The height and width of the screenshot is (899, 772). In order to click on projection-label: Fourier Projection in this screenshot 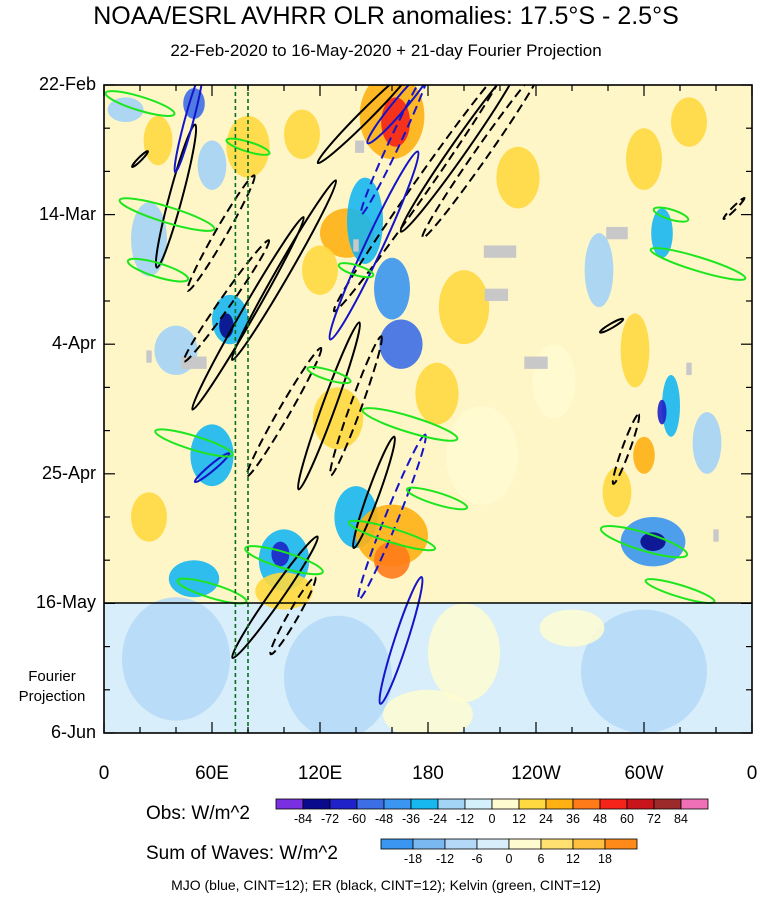, I will do `click(52, 687)`.